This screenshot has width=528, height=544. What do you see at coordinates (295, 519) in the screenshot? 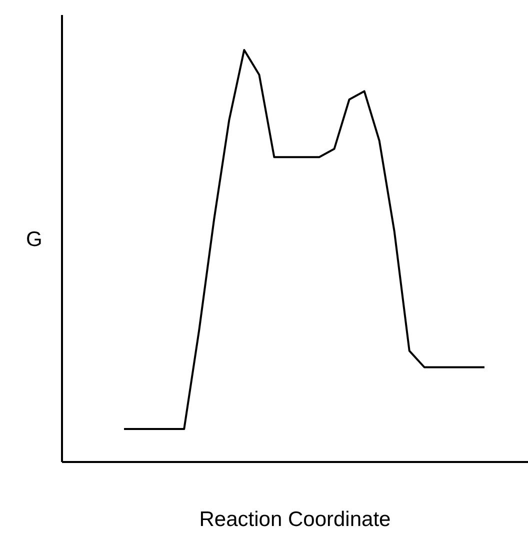
I see `x-axis-title: Reaction Coordinate` at bounding box center [295, 519].